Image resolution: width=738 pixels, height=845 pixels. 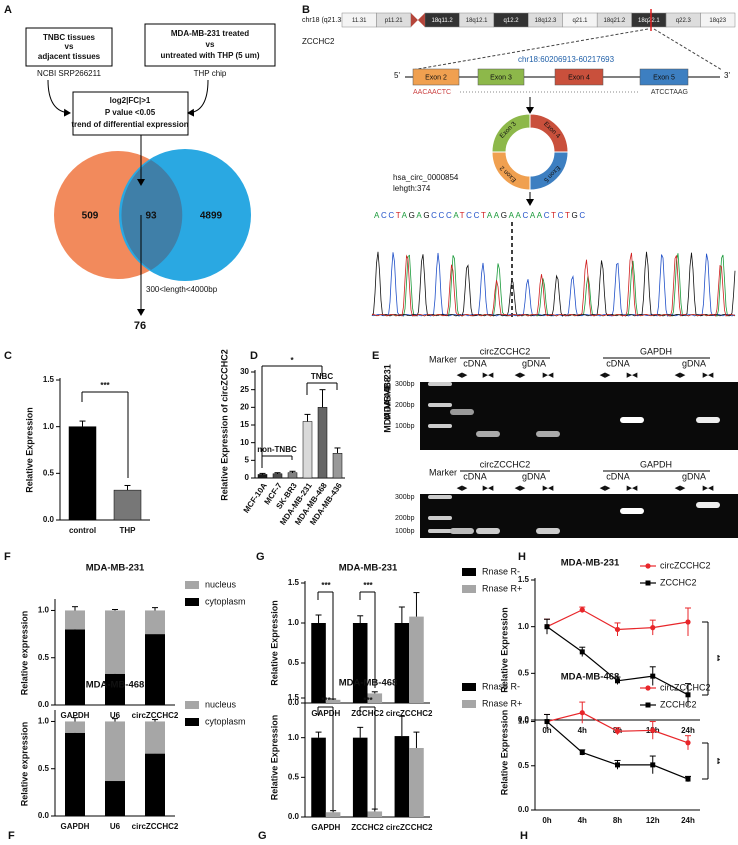 I want to click on box-text: TNBC tissues, so click(x=69, y=37).